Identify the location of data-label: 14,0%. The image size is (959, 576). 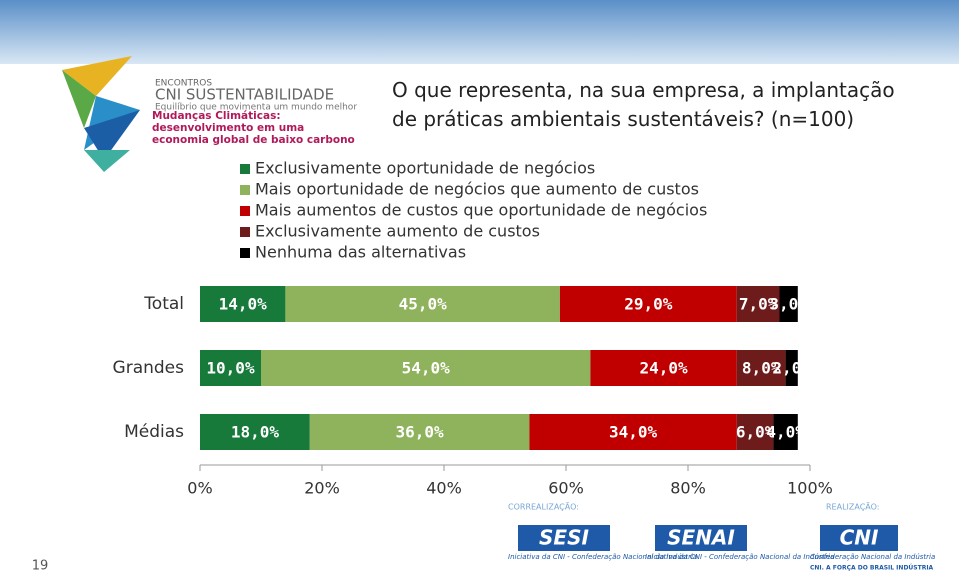
(243, 304).